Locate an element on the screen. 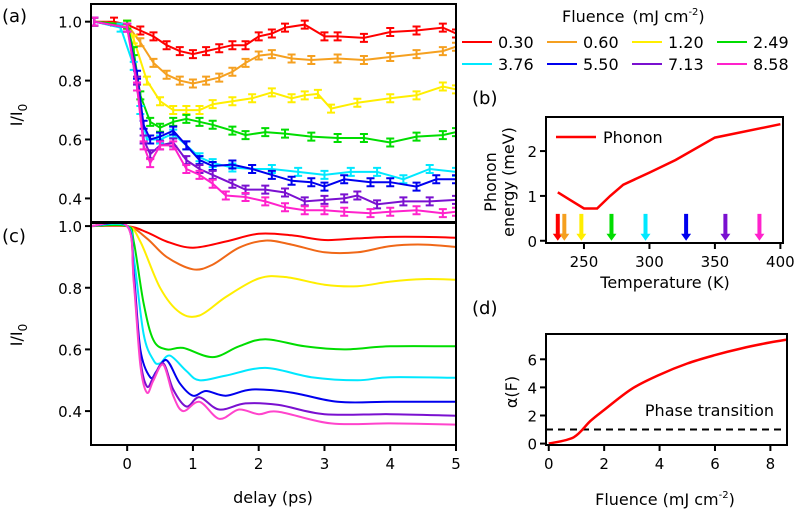 The width and height of the screenshot is (800, 515). legend-entry: 0.60 is located at coordinates (601, 42).